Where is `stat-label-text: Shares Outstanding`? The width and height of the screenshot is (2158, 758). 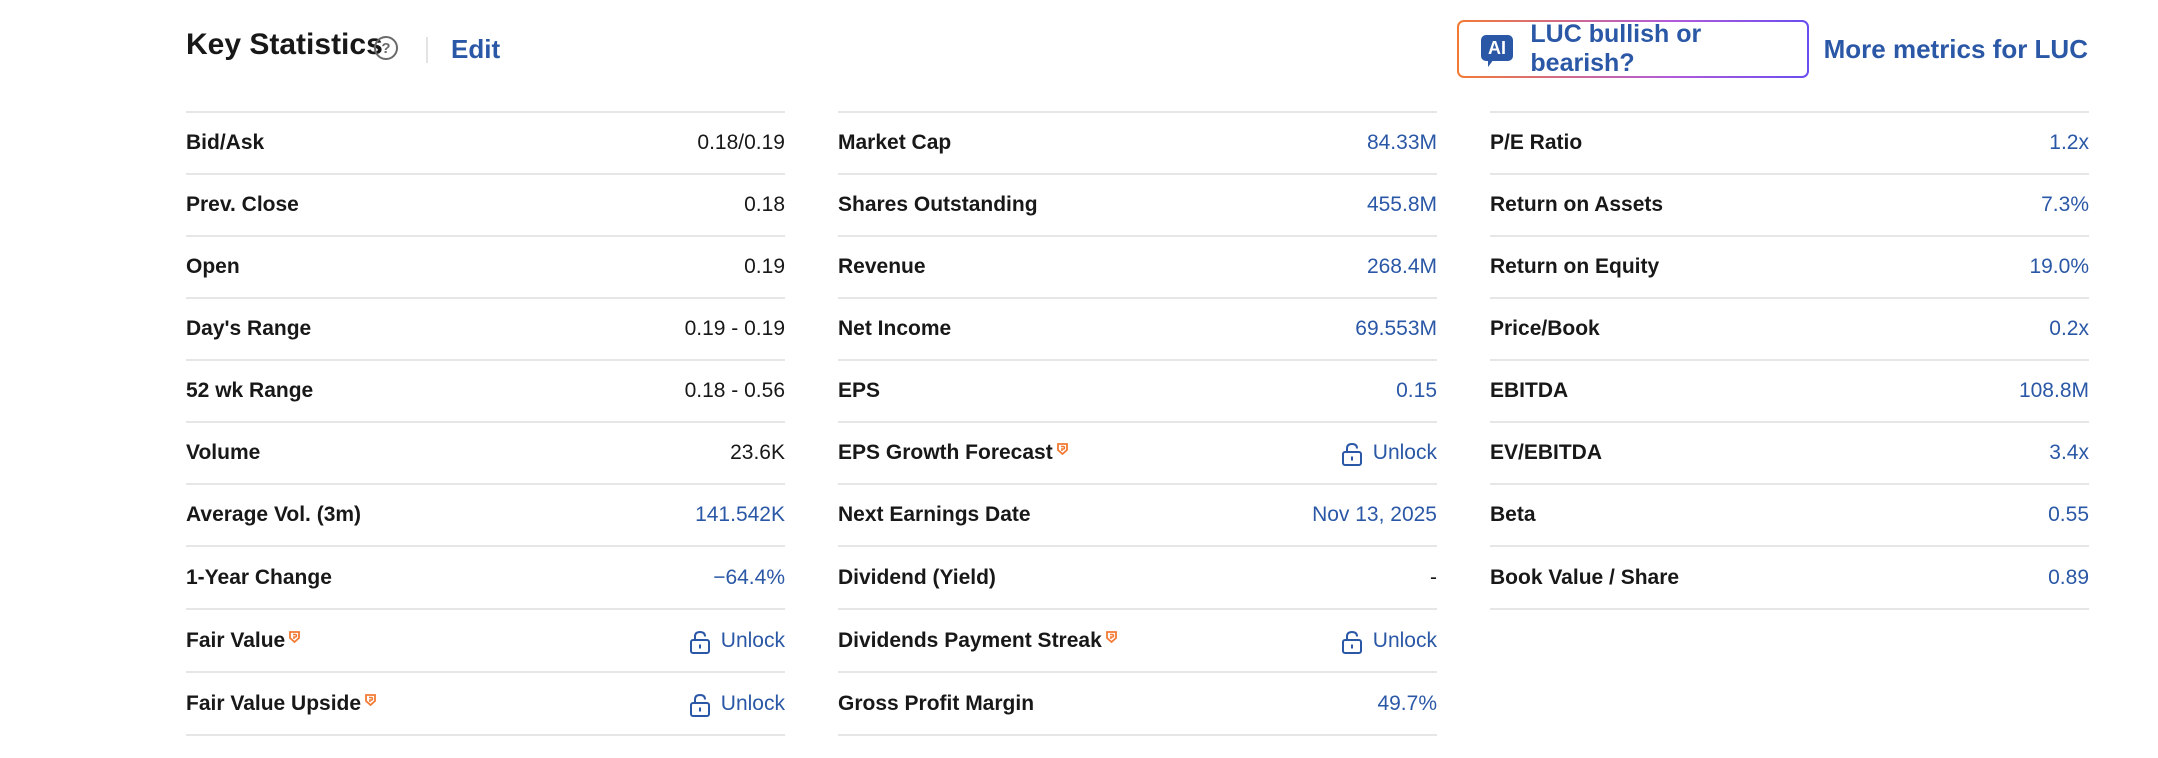 stat-label-text: Shares Outstanding is located at coordinates (938, 204).